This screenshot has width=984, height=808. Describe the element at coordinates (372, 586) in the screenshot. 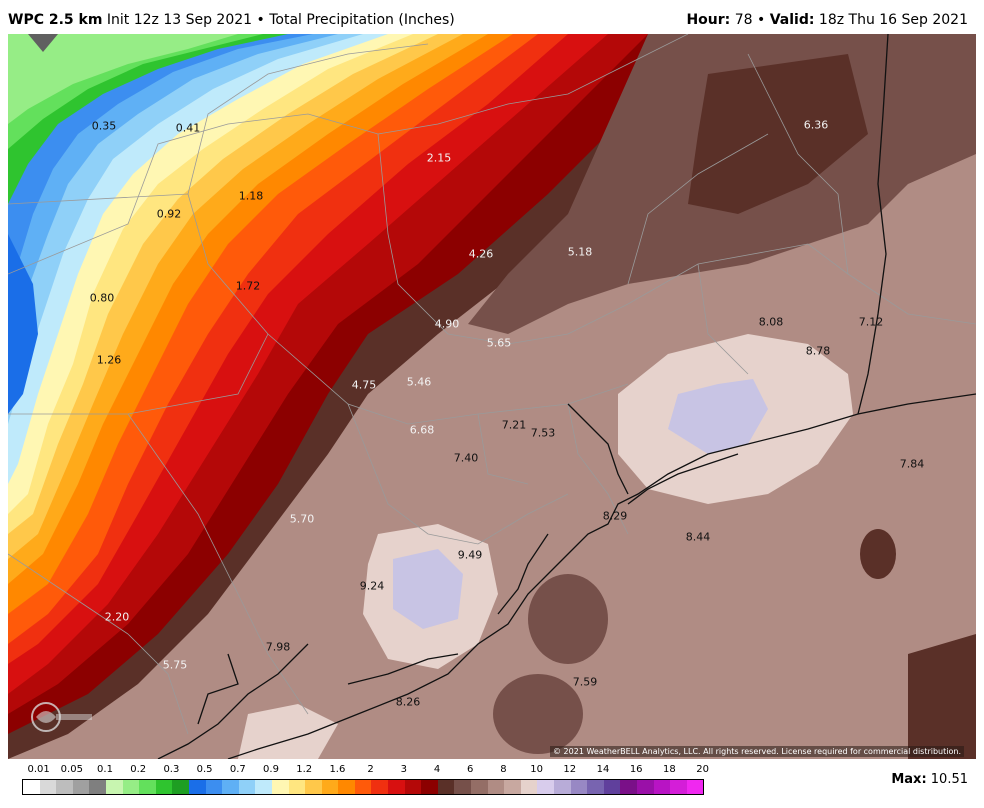

I see `value-label: 9.24` at that location.